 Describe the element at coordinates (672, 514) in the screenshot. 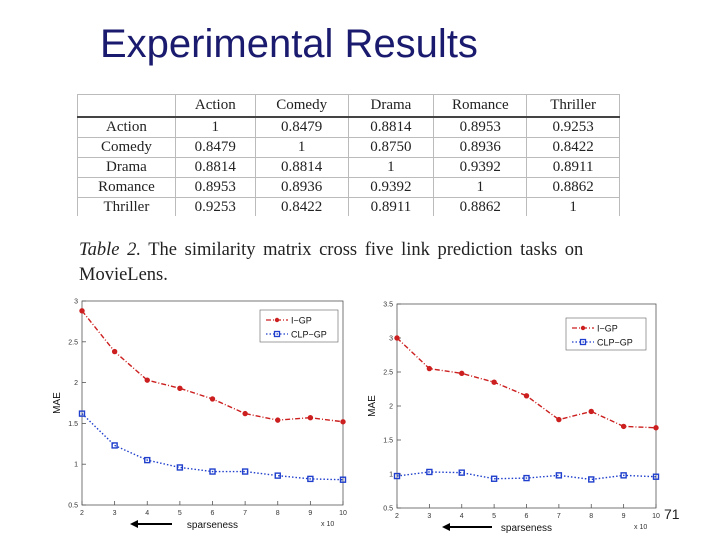

I see `page-number: 71` at that location.